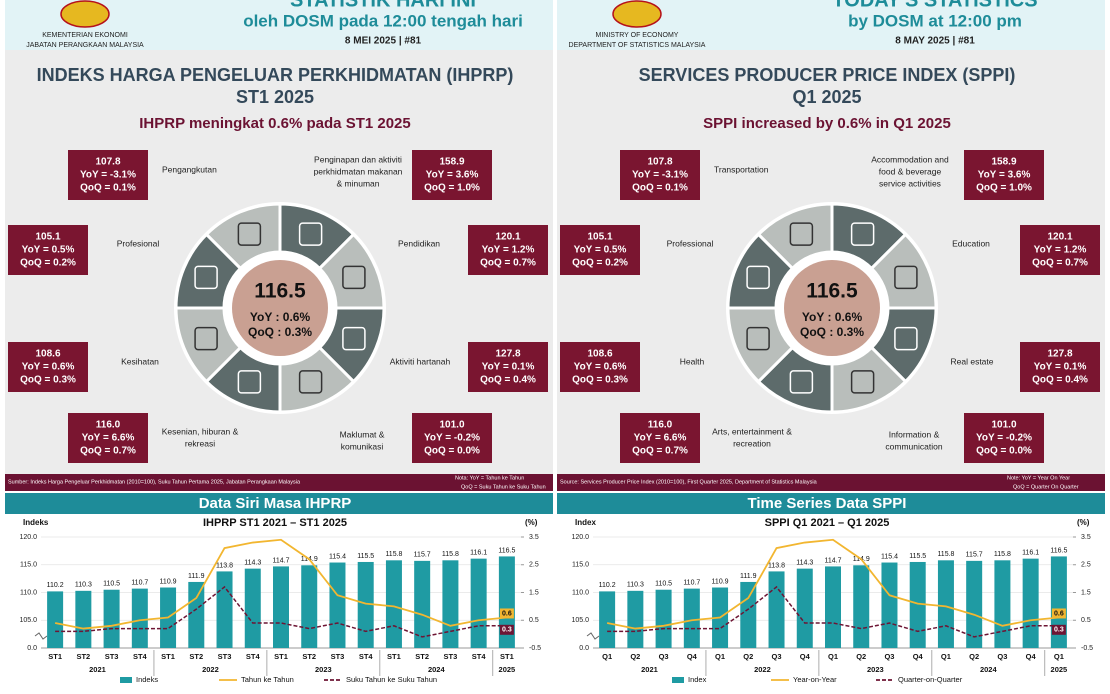 Image resolution: width=1110 pixels, height=694 pixels. What do you see at coordinates (649, 669) in the screenshot?
I see `x-group-label: 2021` at bounding box center [649, 669].